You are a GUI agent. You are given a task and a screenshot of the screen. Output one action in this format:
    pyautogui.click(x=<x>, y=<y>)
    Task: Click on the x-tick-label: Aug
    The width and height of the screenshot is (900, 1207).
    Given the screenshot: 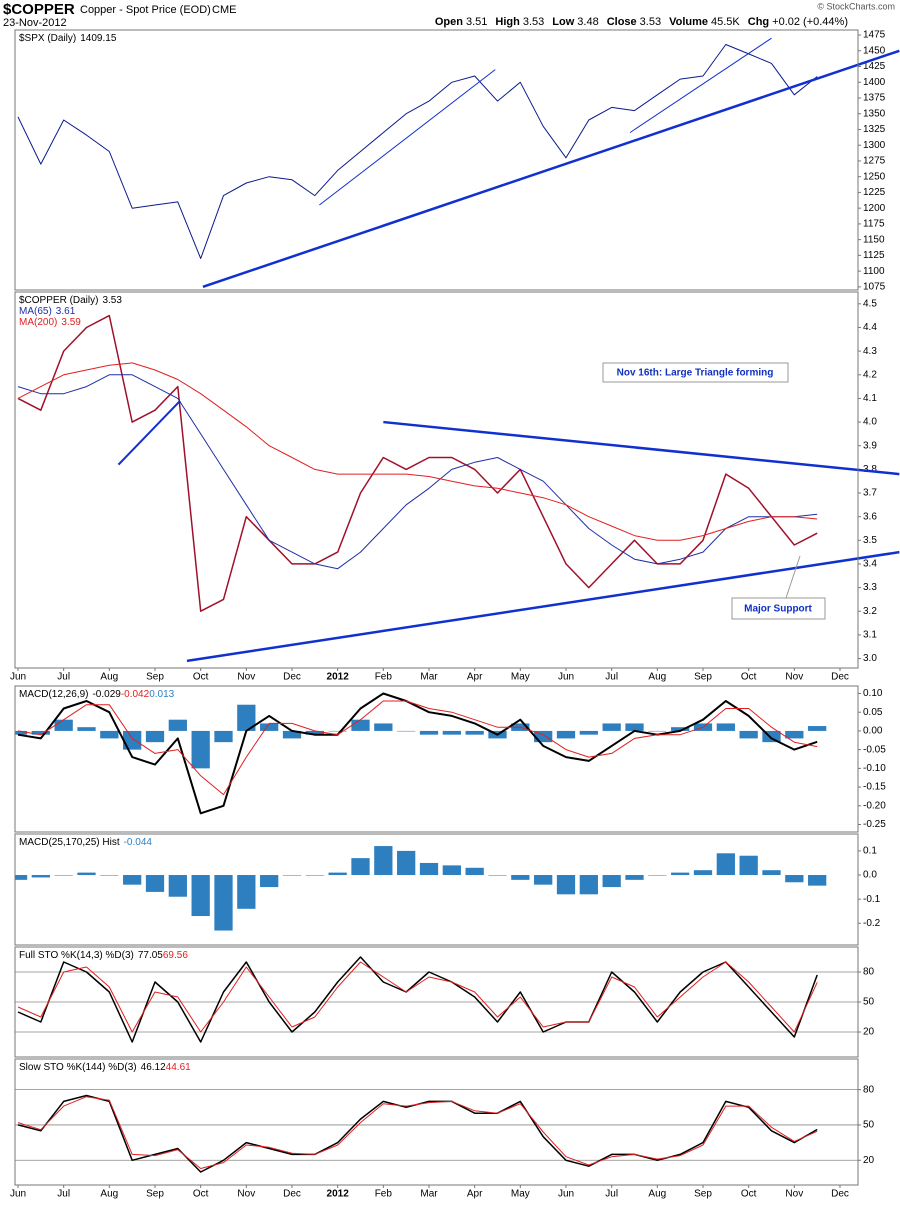 What is the action you would take?
    pyautogui.click(x=109, y=677)
    